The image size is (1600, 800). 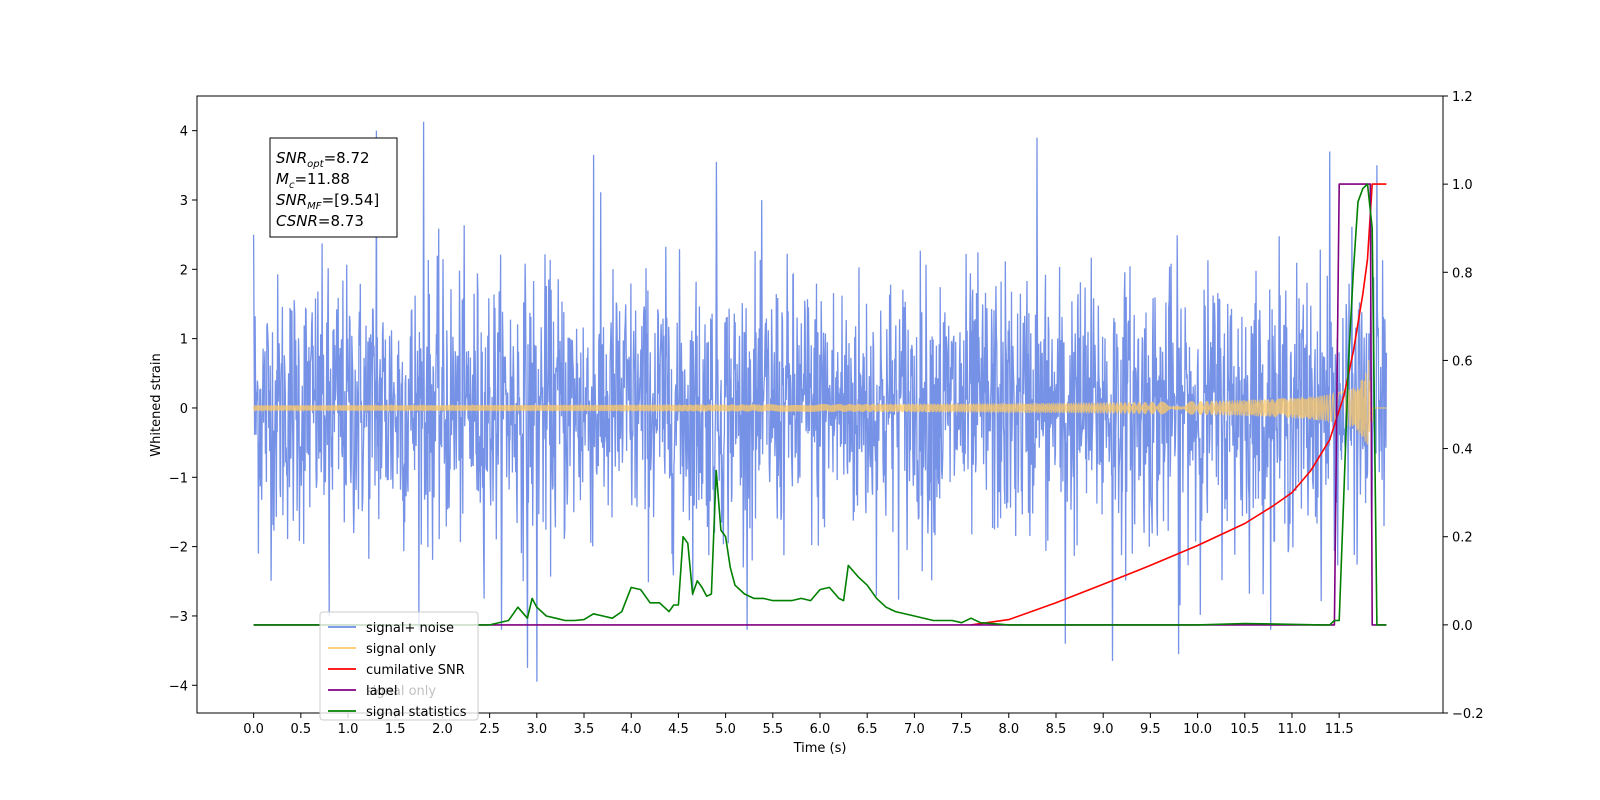 I want to click on y-axis-left: −4 −3 −2 −1 0 1 2 3 4, so click(x=183, y=409).